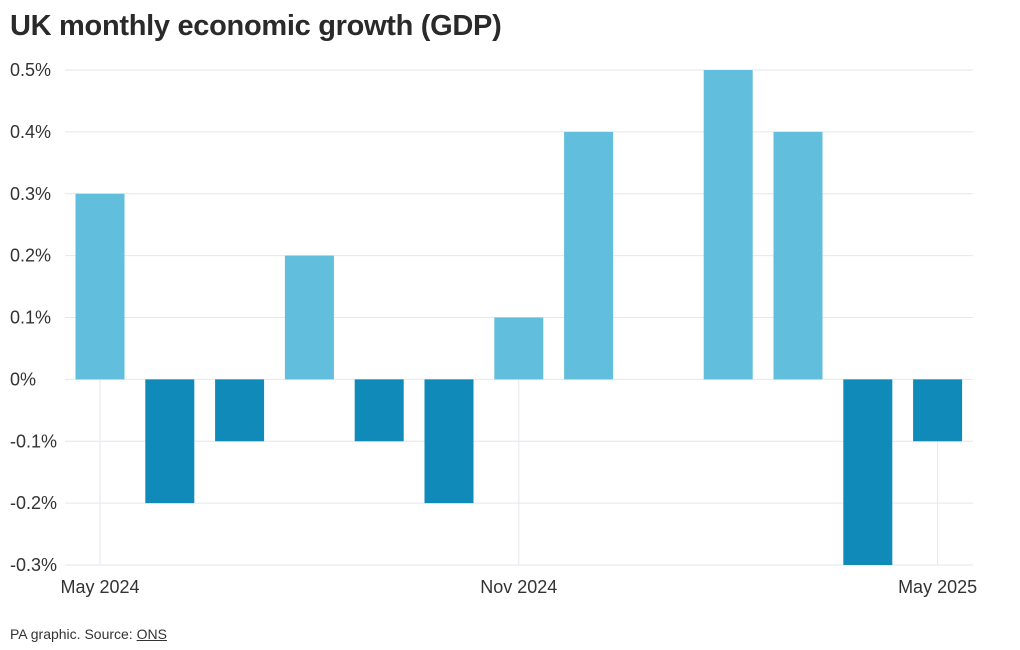 This screenshot has height=650, width=1020. What do you see at coordinates (30, 318) in the screenshot?
I see `y-tick-label: 0.1%` at bounding box center [30, 318].